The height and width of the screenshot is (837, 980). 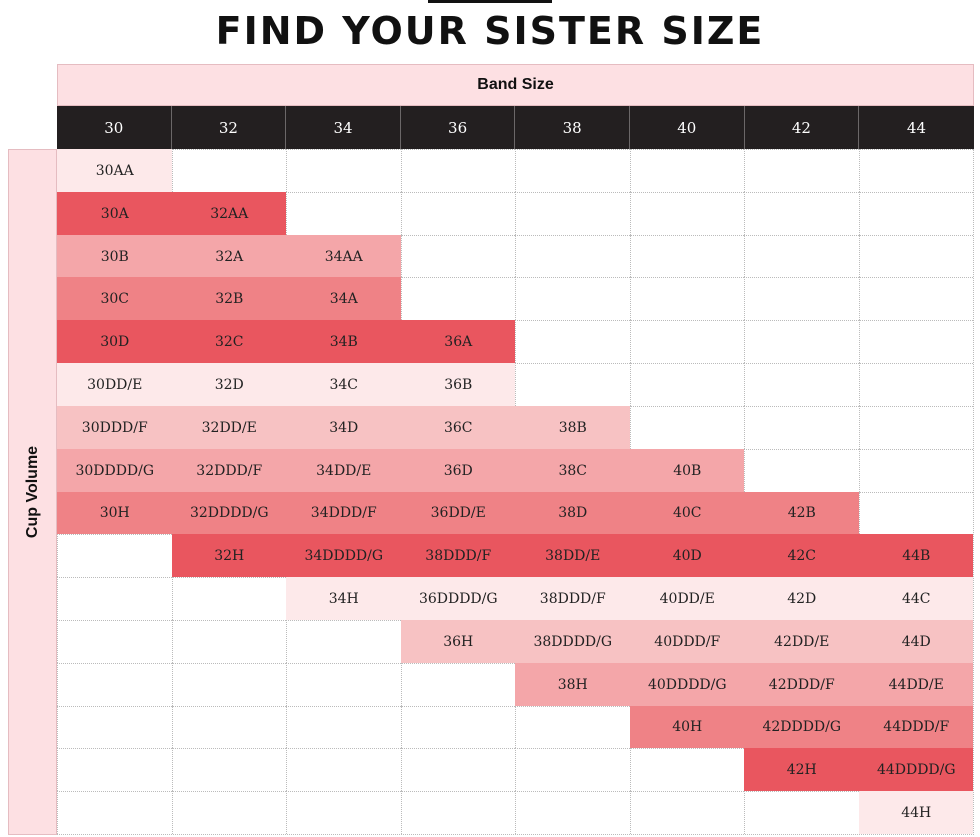 What do you see at coordinates (343, 470) in the screenshot?
I see `size-cell: 34DD/E` at bounding box center [343, 470].